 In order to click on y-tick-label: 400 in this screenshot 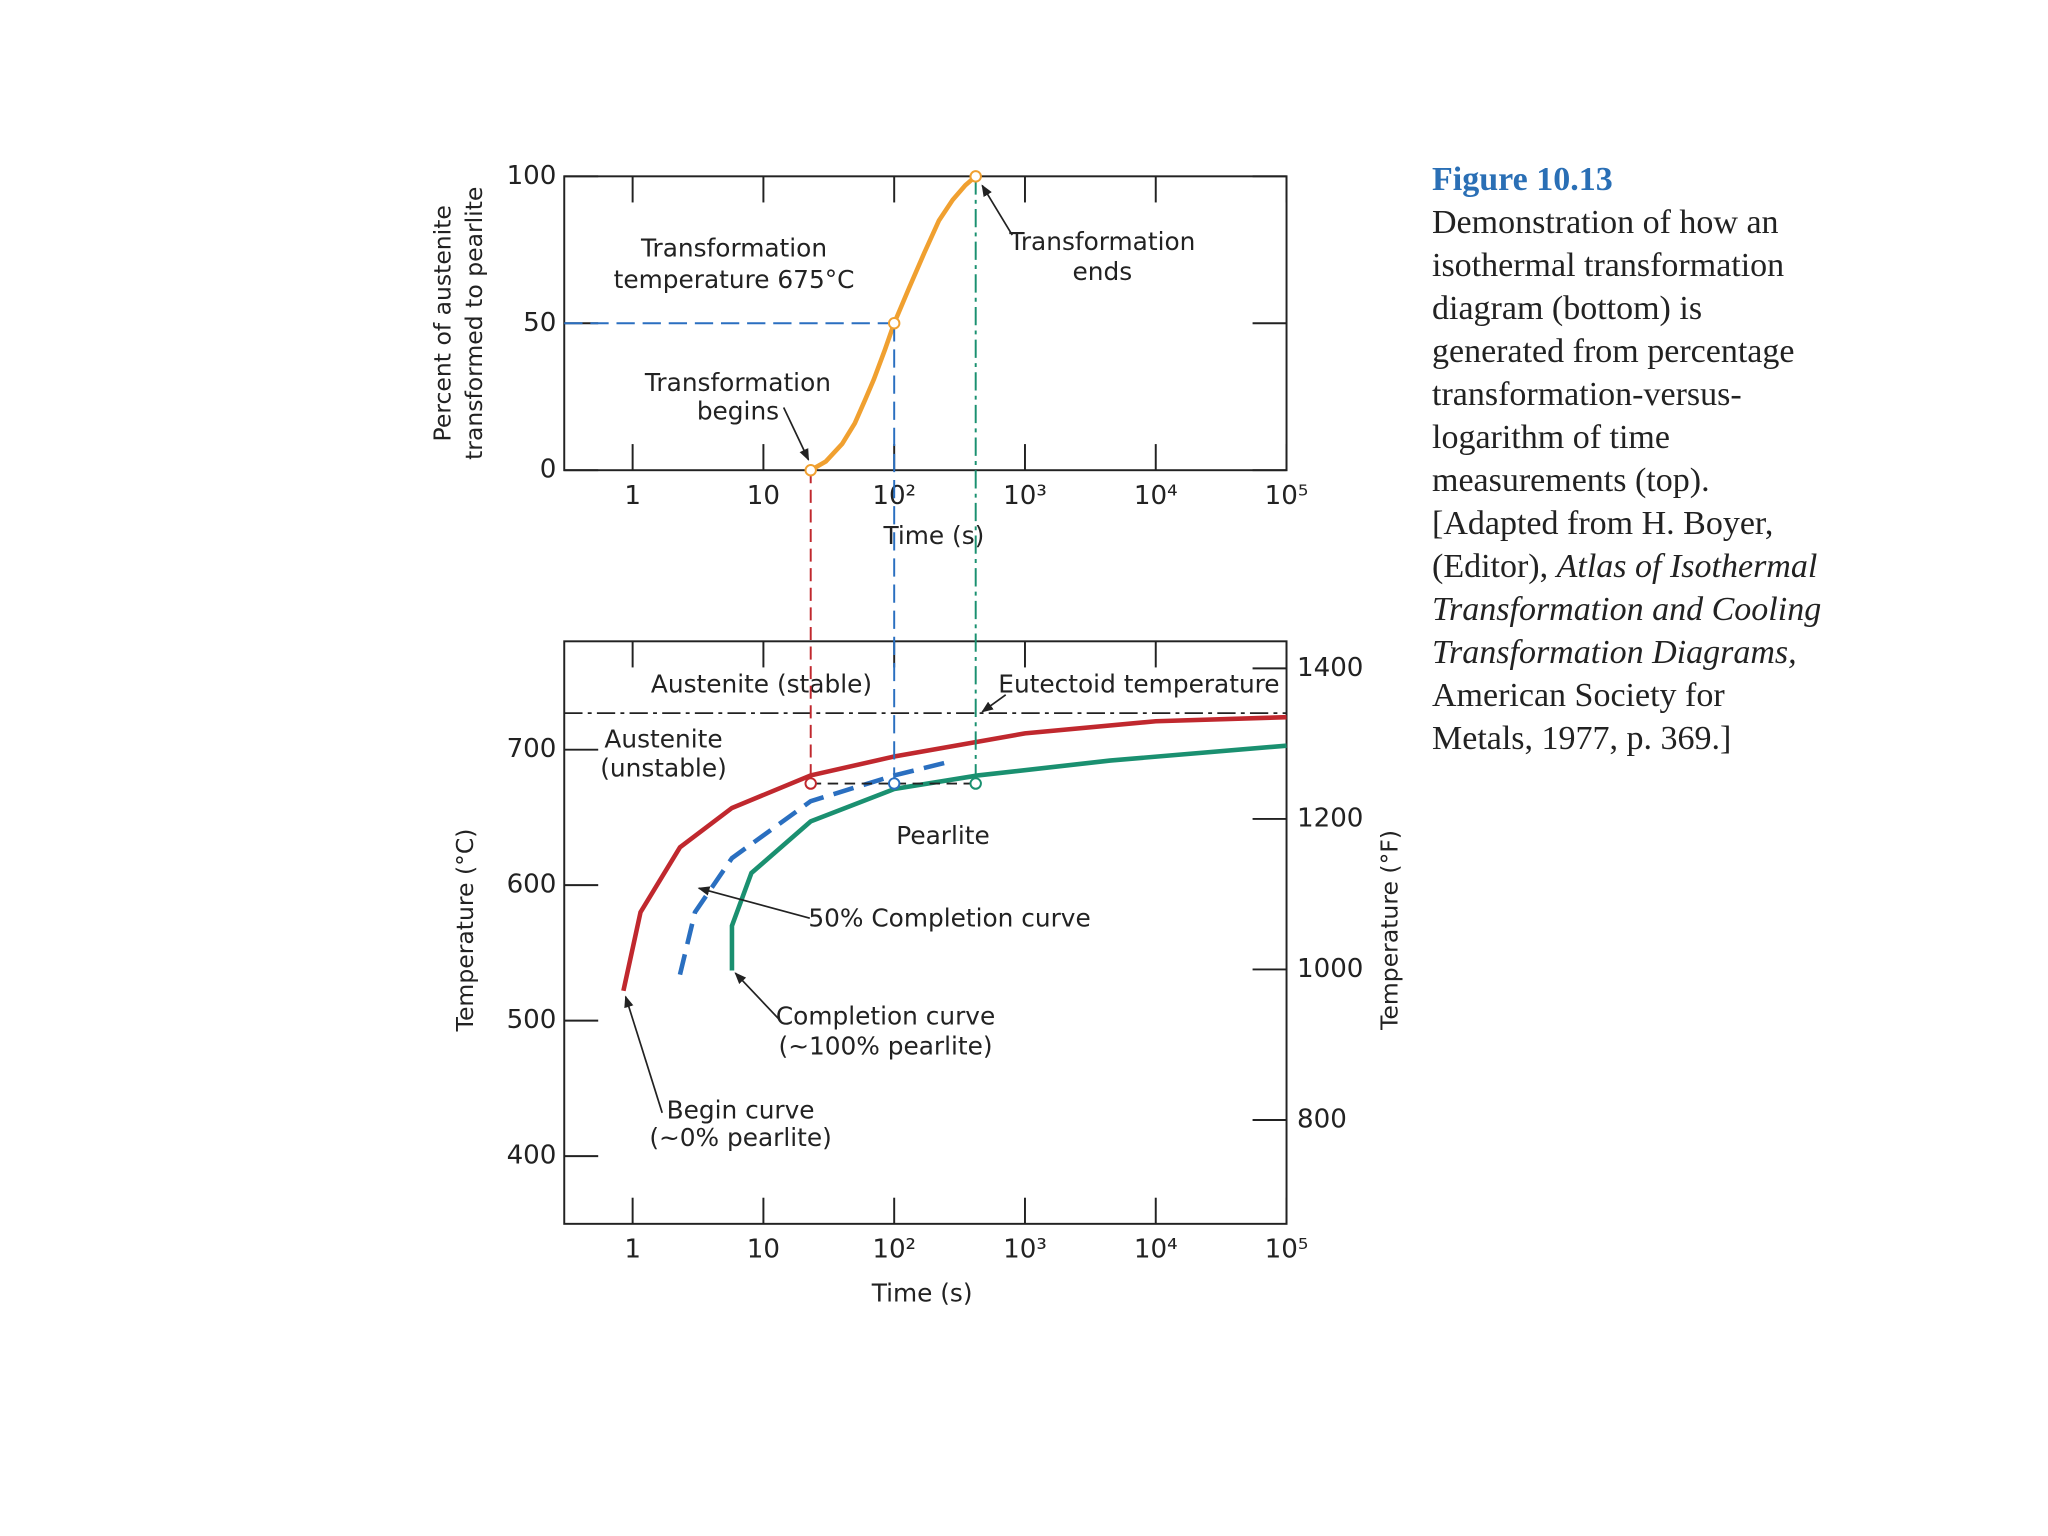, I will do `click(532, 1156)`.